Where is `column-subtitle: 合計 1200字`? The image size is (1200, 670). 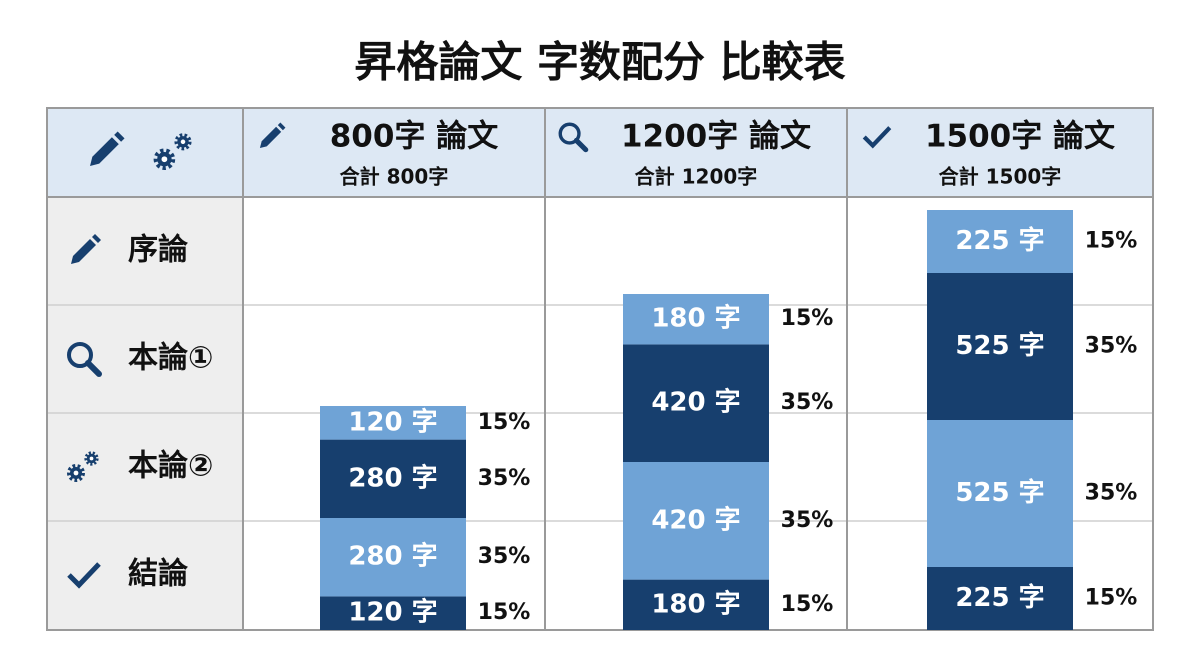
column-subtitle: 合計 1200字 is located at coordinates (696, 177).